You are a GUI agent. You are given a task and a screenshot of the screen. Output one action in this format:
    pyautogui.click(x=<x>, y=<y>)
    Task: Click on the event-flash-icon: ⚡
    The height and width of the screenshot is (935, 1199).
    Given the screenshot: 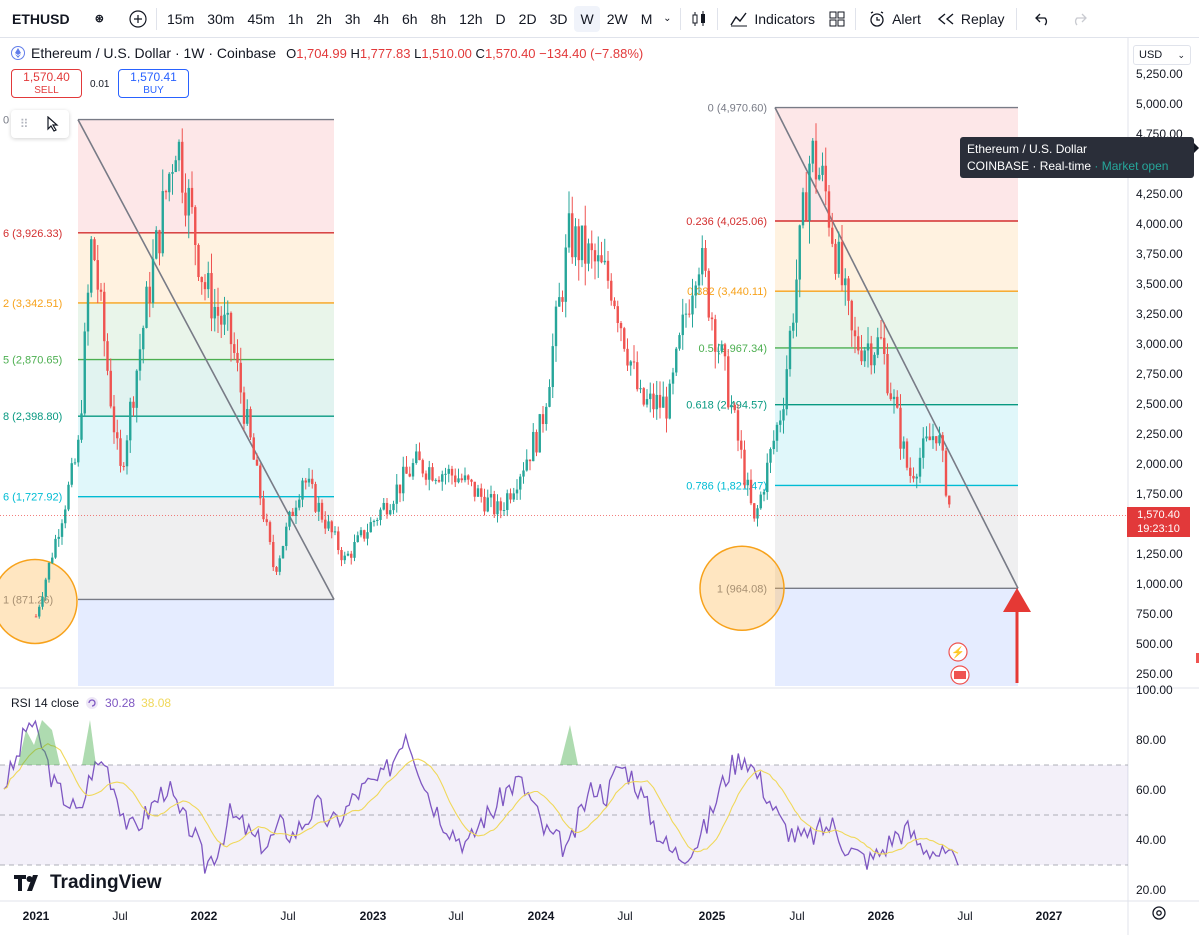 What is the action you would take?
    pyautogui.click(x=958, y=652)
    